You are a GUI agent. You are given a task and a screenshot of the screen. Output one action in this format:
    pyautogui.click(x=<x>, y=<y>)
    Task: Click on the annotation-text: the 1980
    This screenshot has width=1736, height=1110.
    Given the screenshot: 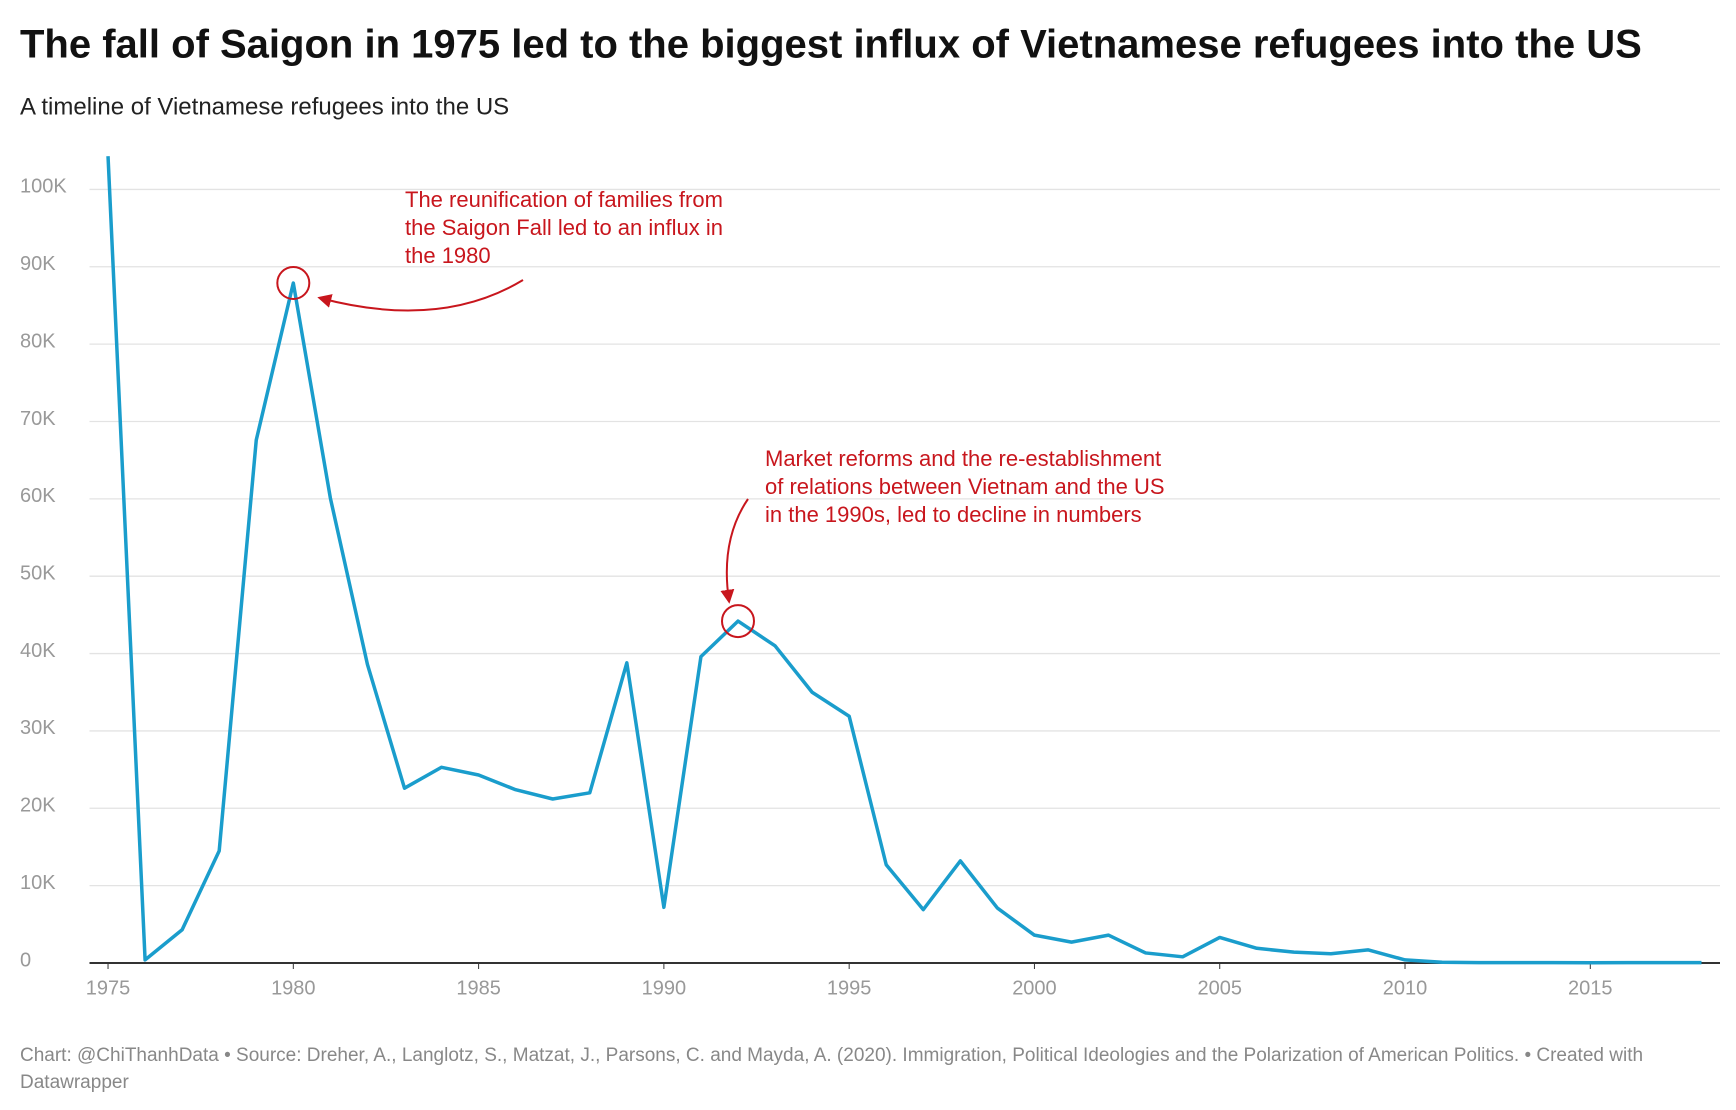 What is the action you would take?
    pyautogui.click(x=448, y=255)
    